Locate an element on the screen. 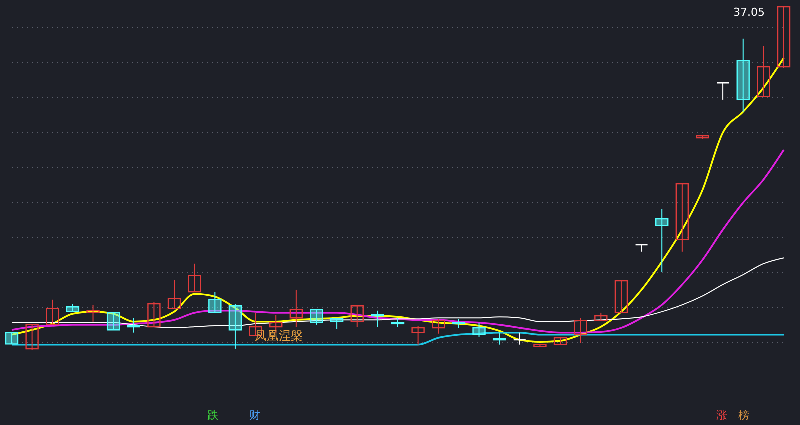 This screenshot has height=425, width=800. text: 跌 is located at coordinates (213, 415).